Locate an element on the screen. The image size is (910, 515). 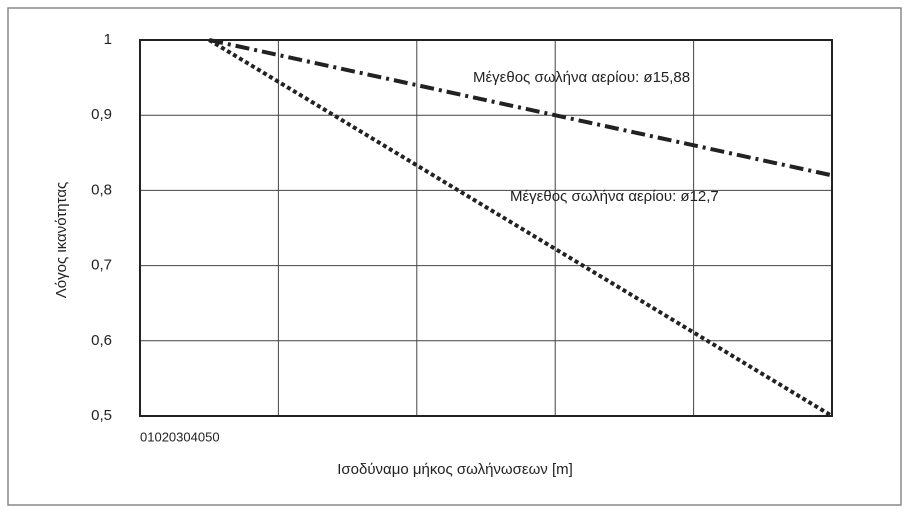
x-tick-label: 0 is located at coordinates (143, 436).